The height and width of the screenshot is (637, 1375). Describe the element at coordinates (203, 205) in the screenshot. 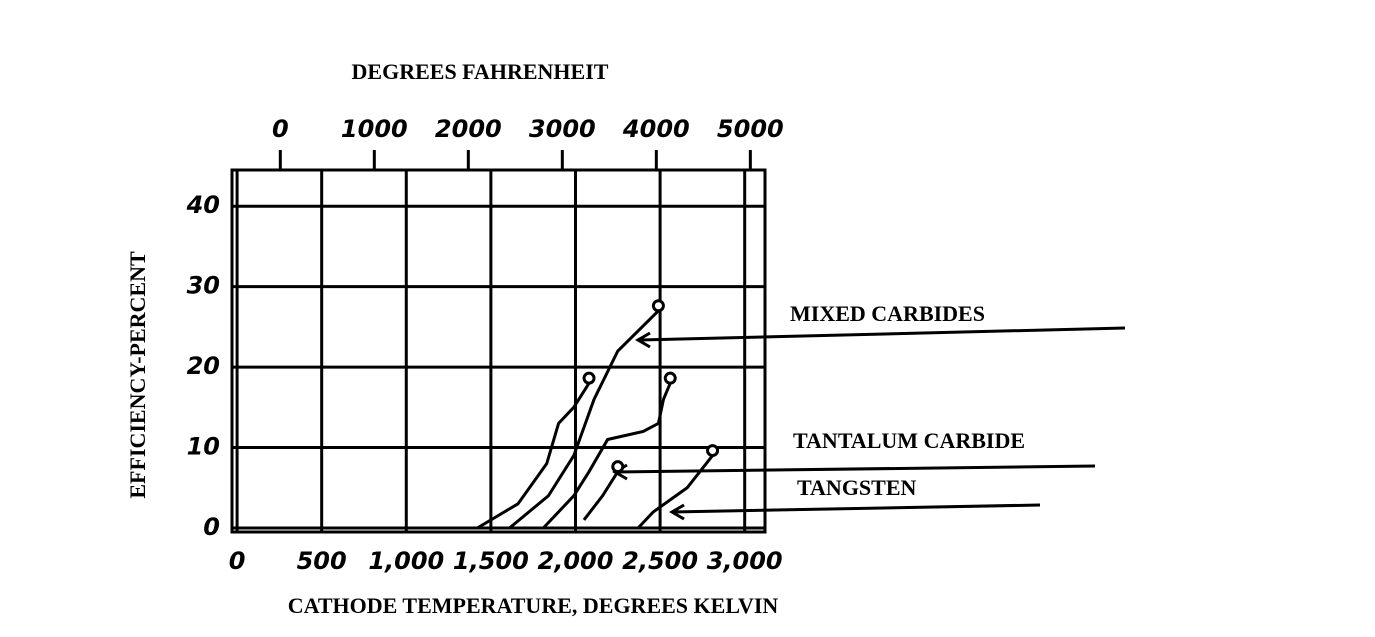

I see `y-tick-label: 40` at that location.